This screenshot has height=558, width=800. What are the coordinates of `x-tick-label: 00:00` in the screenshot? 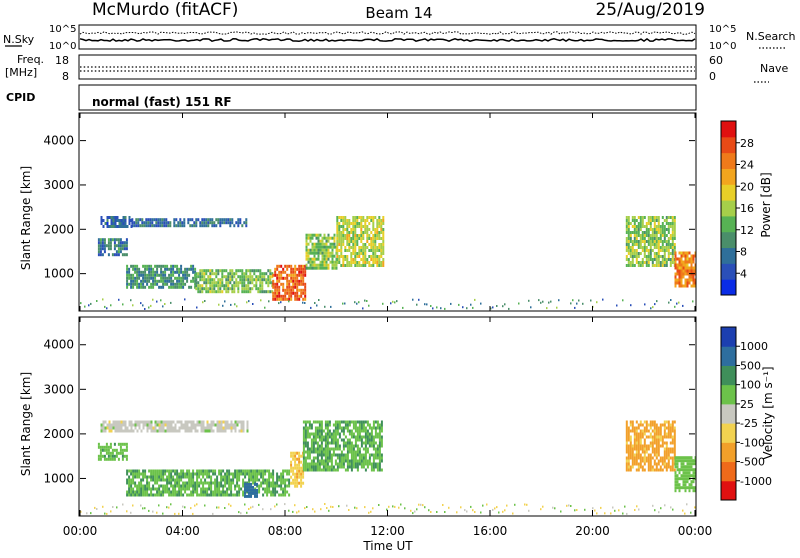 It's located at (695, 531).